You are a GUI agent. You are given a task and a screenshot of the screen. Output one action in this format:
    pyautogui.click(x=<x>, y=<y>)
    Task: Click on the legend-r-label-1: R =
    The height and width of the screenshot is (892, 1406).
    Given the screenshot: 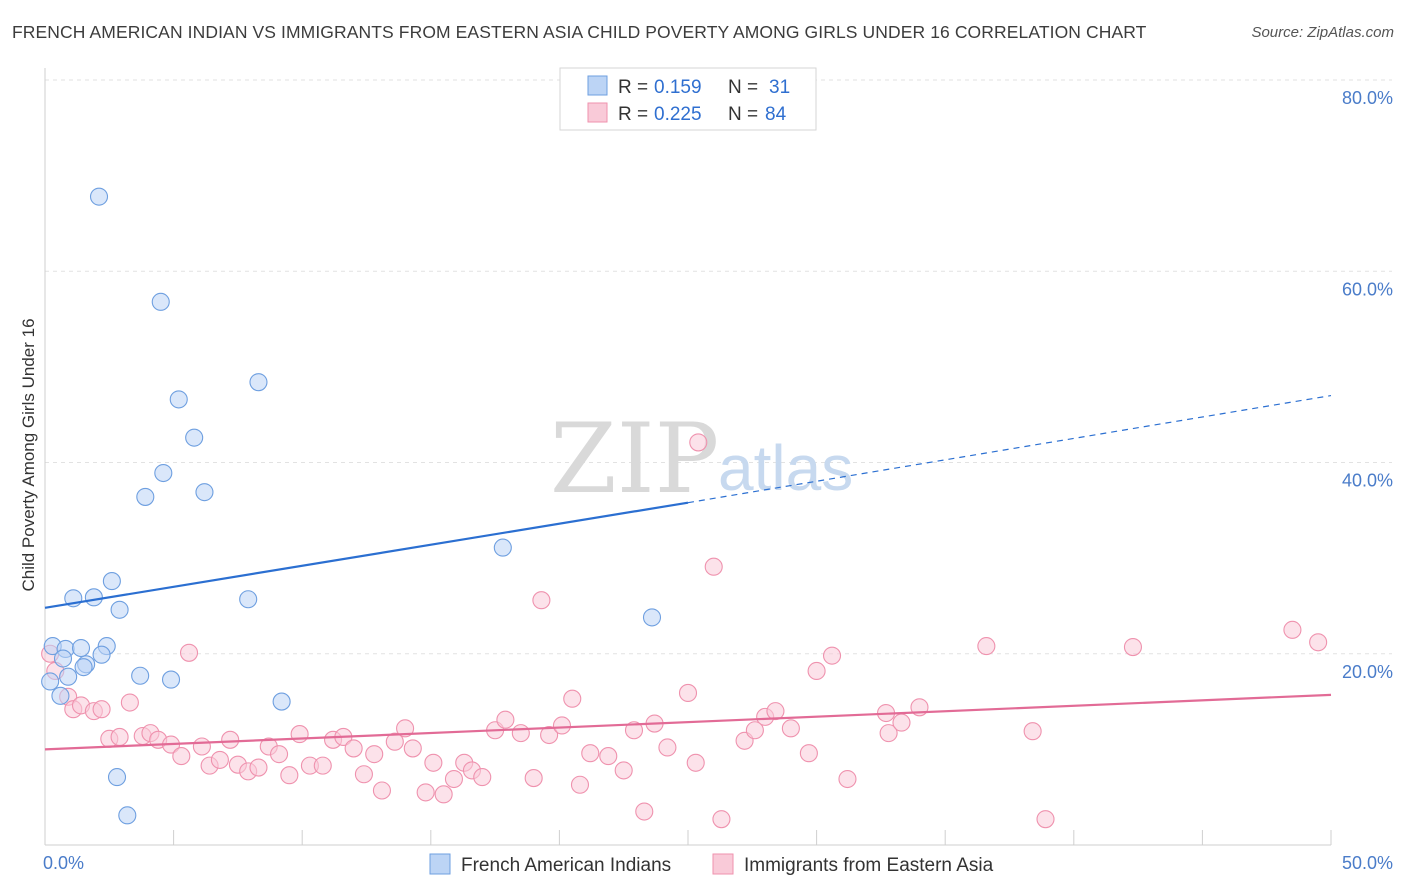 What is the action you would take?
    pyautogui.click(x=633, y=87)
    